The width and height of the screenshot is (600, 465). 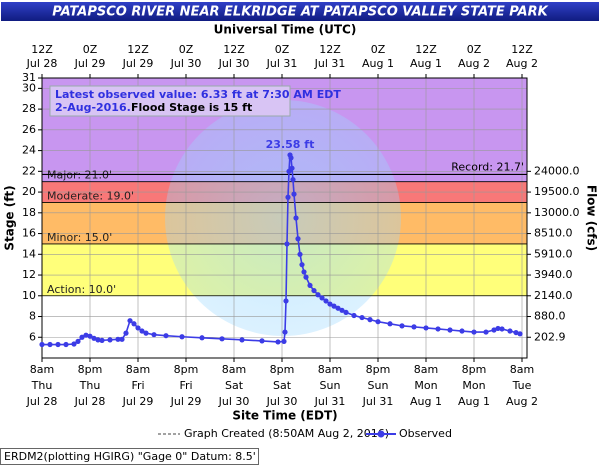 What do you see at coordinates (29, 150) in the screenshot?
I see `y-tick-label: 24` at bounding box center [29, 150].